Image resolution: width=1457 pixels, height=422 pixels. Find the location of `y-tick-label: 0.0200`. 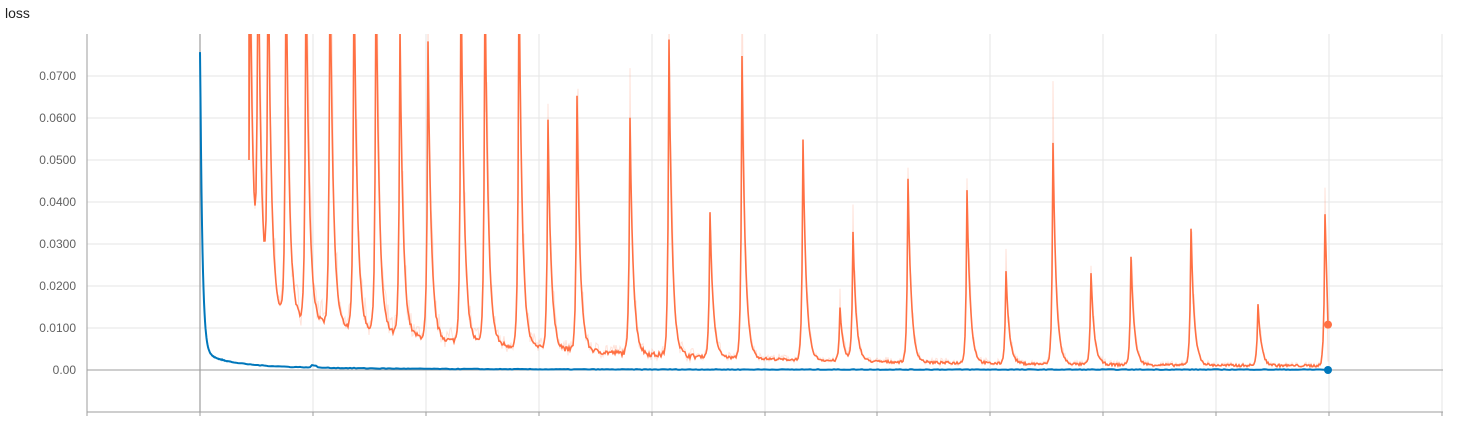

y-tick-label: 0.0200 is located at coordinates (57, 286).